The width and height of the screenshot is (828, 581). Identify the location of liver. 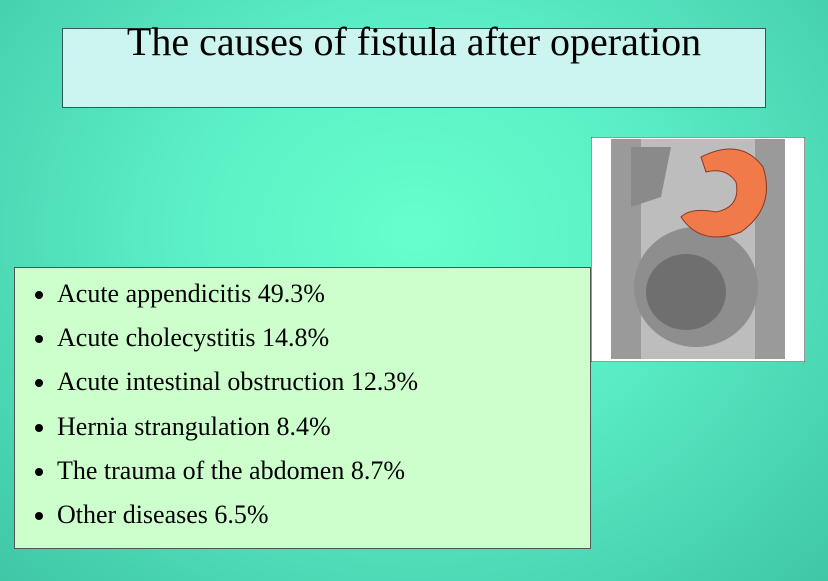
(651, 177).